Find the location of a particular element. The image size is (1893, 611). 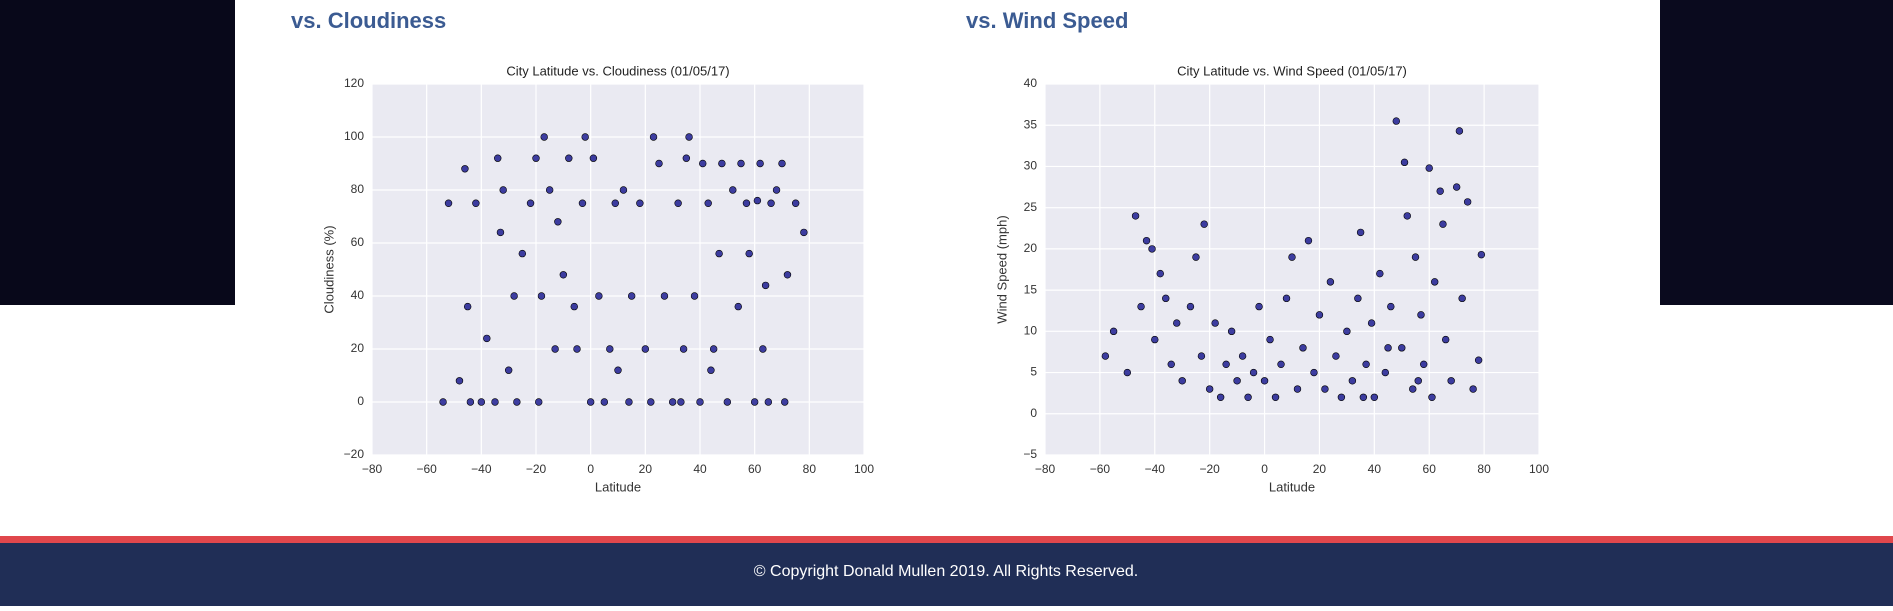

chart-title: City Latitude vs. Wind Speed (01/05/17) is located at coordinates (1292, 70).